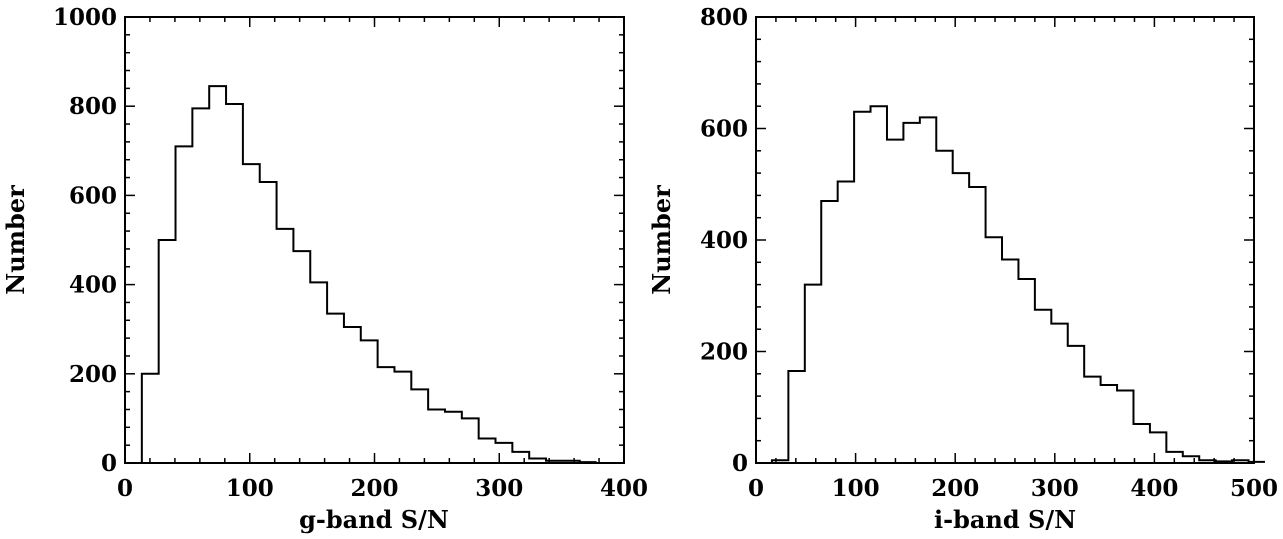 This screenshot has height=539, width=1283. I want to click on g-band-x-tick-label: 100, so click(250, 488).